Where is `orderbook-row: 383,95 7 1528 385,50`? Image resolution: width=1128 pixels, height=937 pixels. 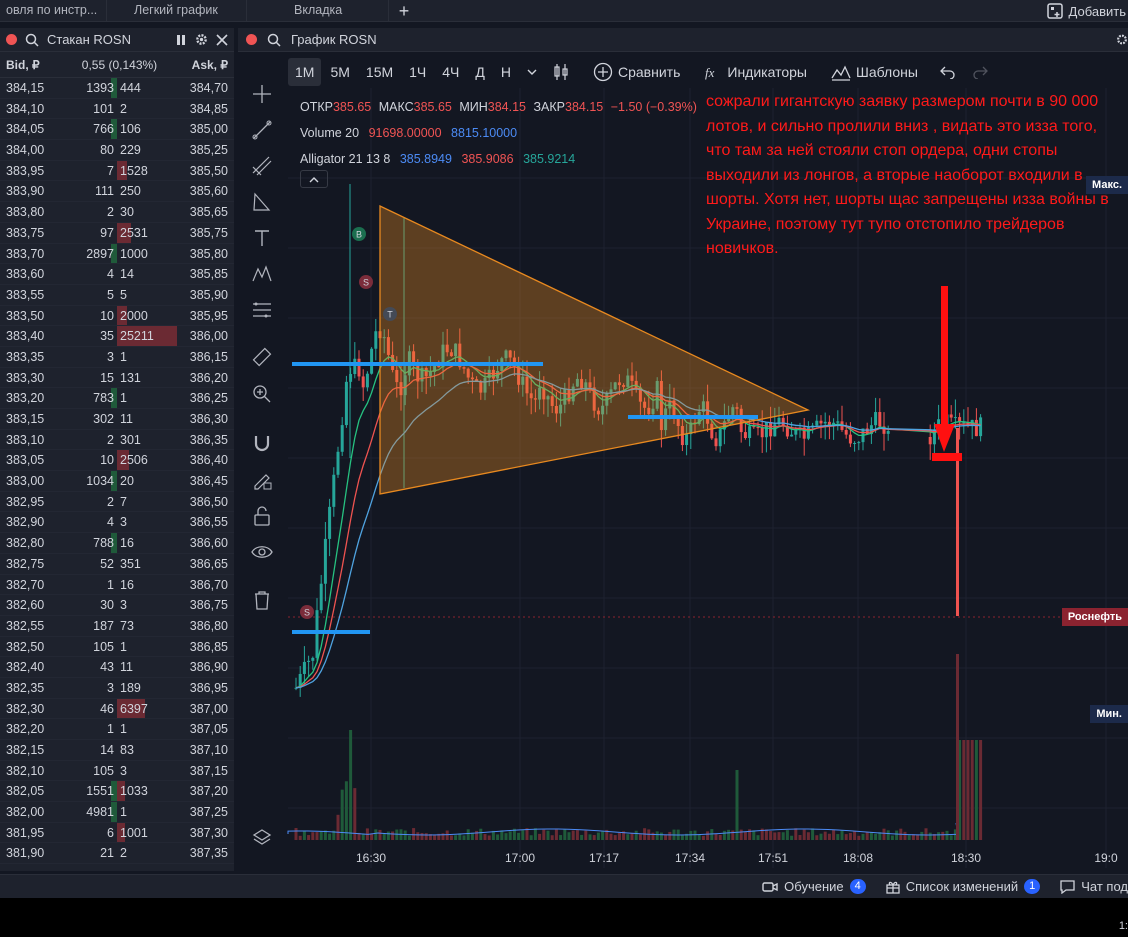
orderbook-row: 383,95 7 1528 385,50 is located at coordinates (117, 171).